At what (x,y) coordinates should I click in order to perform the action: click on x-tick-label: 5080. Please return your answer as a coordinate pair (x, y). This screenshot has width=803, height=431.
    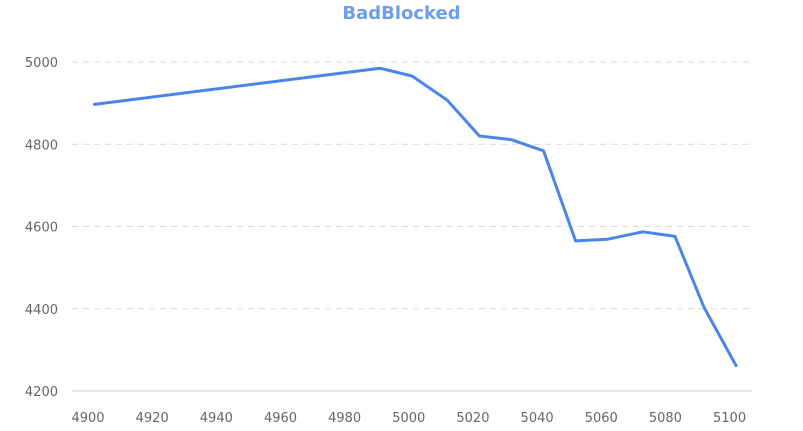
    Looking at the image, I should click on (665, 418).